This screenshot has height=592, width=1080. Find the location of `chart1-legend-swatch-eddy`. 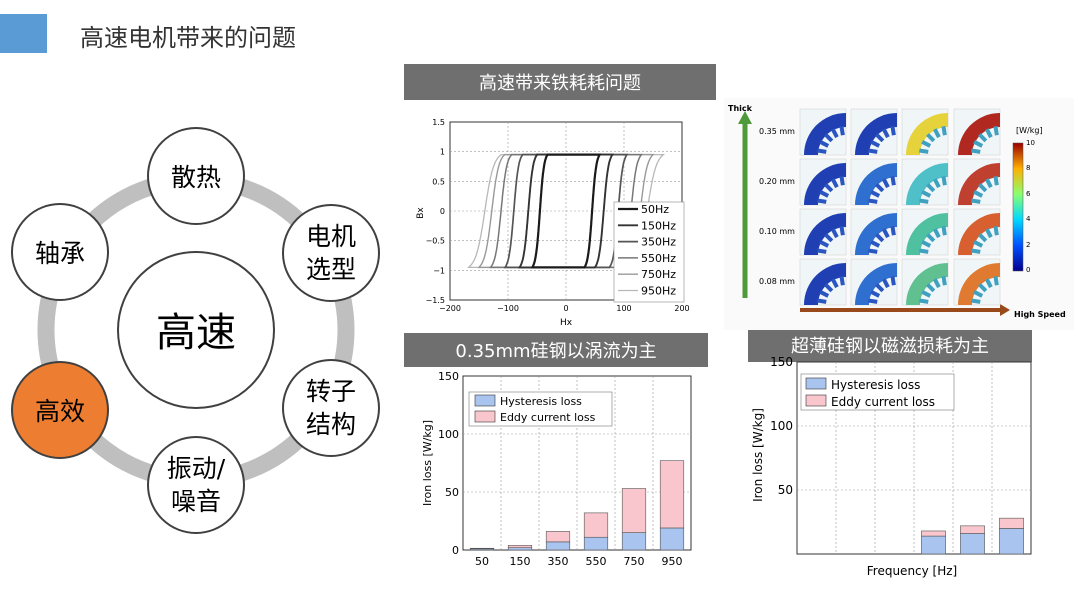

chart1-legend-swatch-eddy is located at coordinates (485, 416).